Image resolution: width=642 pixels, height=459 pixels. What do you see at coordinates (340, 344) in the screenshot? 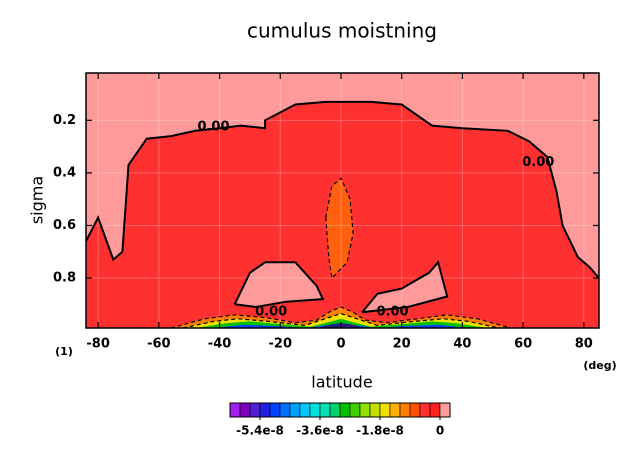
I see `x-tick-label: 0` at bounding box center [340, 344].